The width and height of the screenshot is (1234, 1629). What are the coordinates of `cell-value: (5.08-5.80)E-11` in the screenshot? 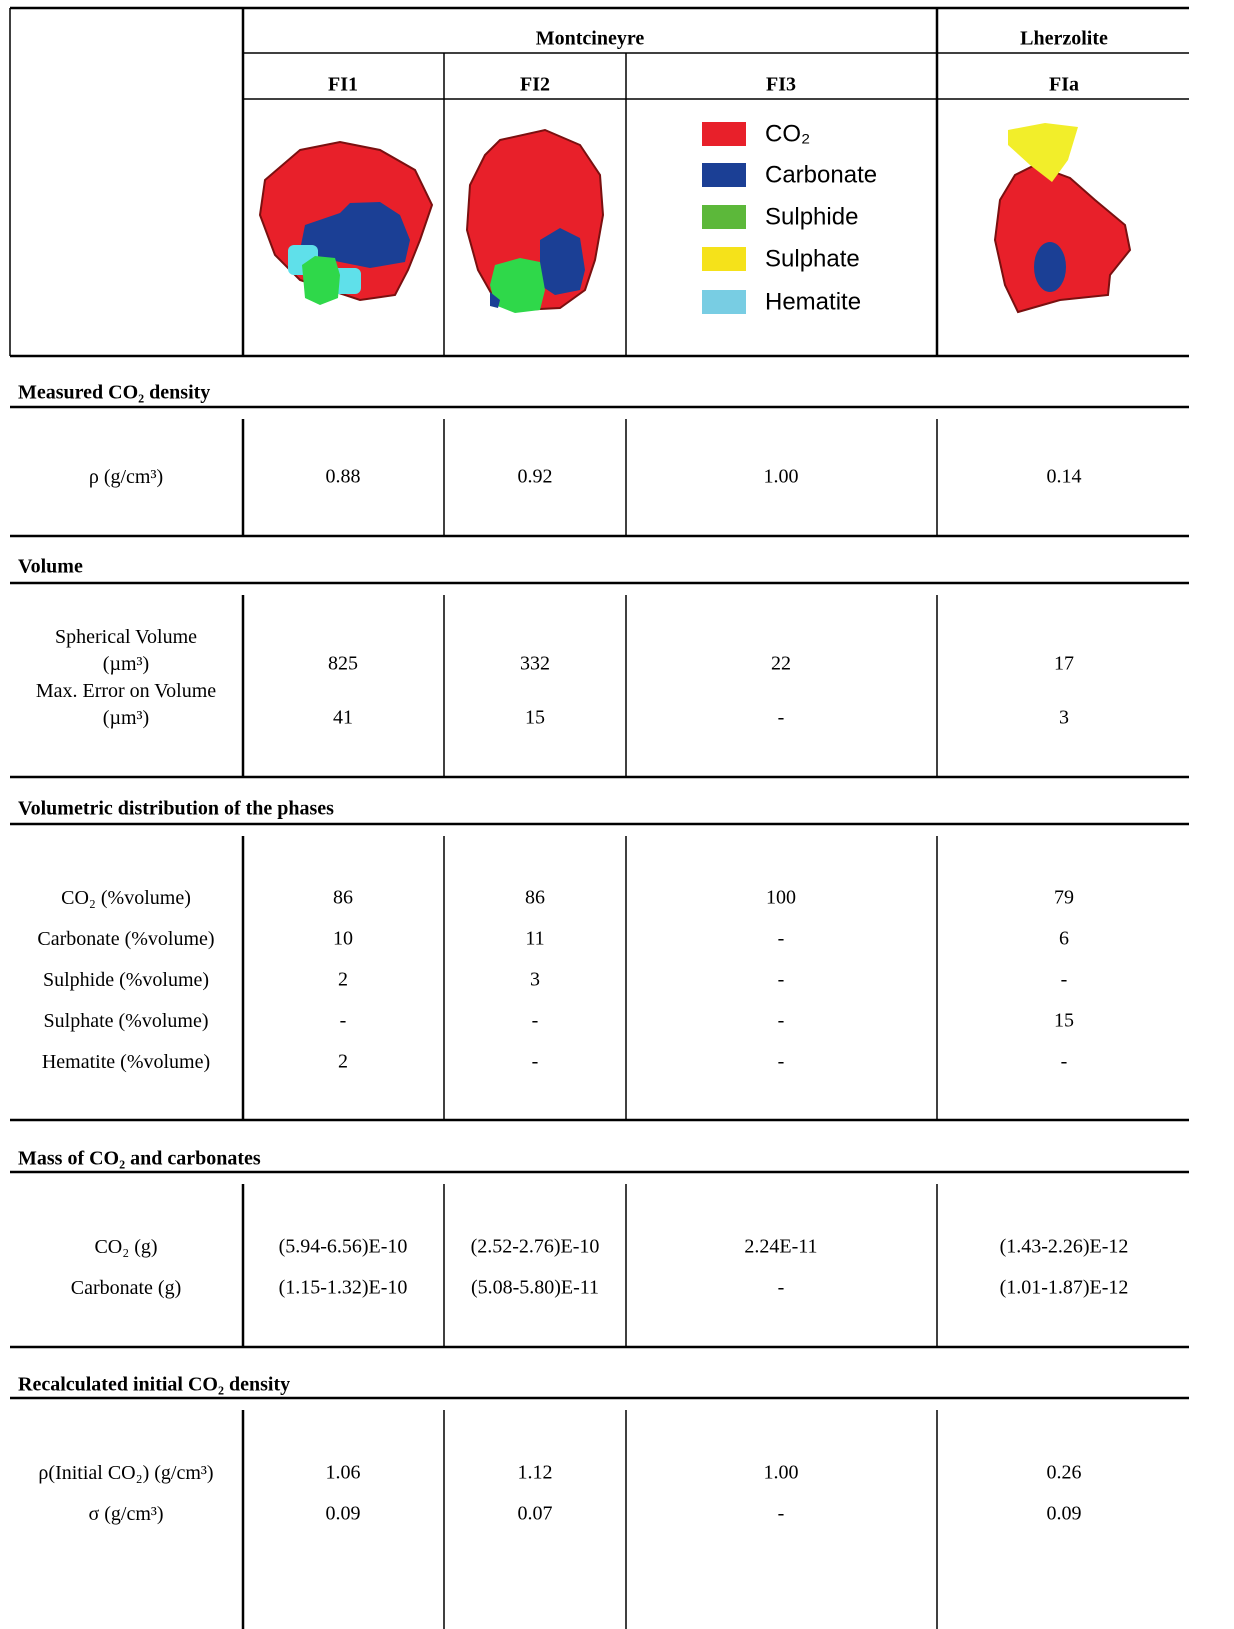 It's located at (535, 1288).